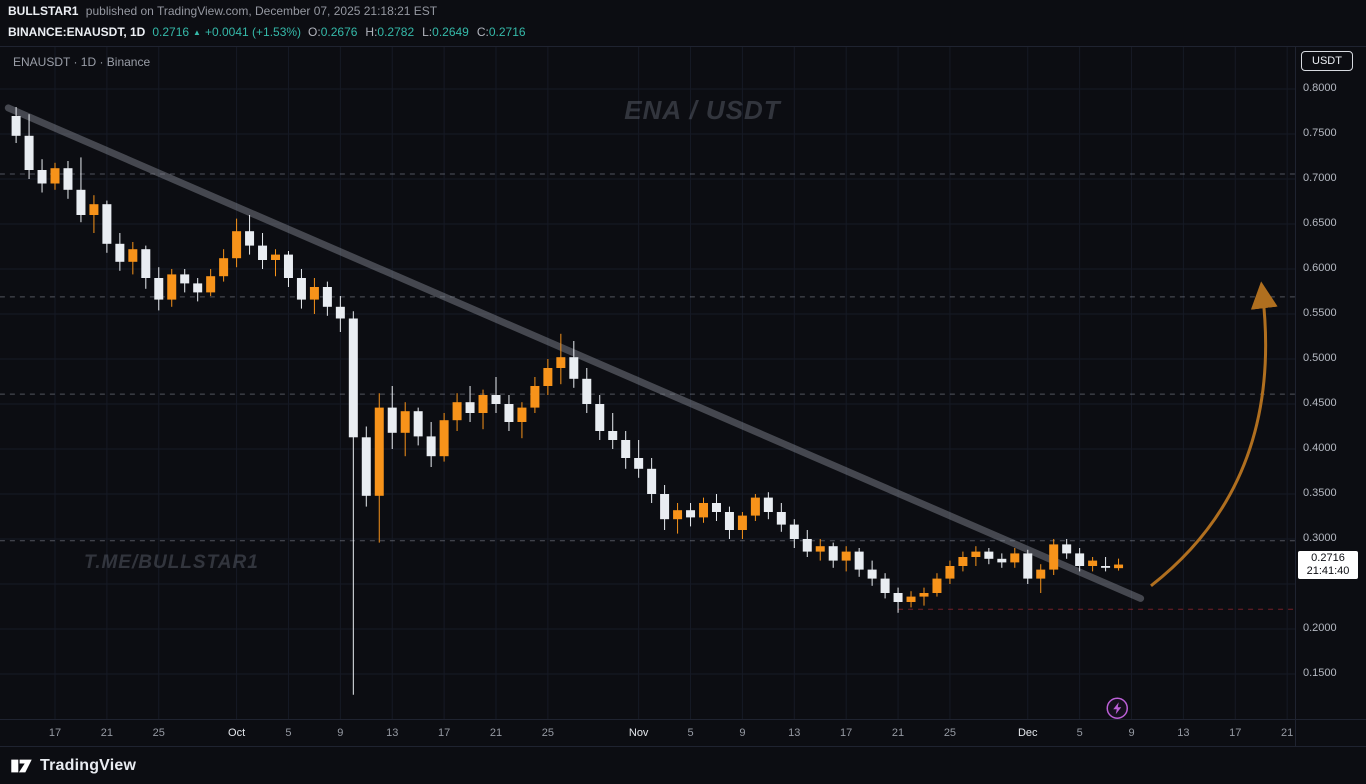 The image size is (1366, 784). Describe the element at coordinates (77, 32) in the screenshot. I see `symbol-name: BINANCE:ENAUSDT, 1D` at that location.